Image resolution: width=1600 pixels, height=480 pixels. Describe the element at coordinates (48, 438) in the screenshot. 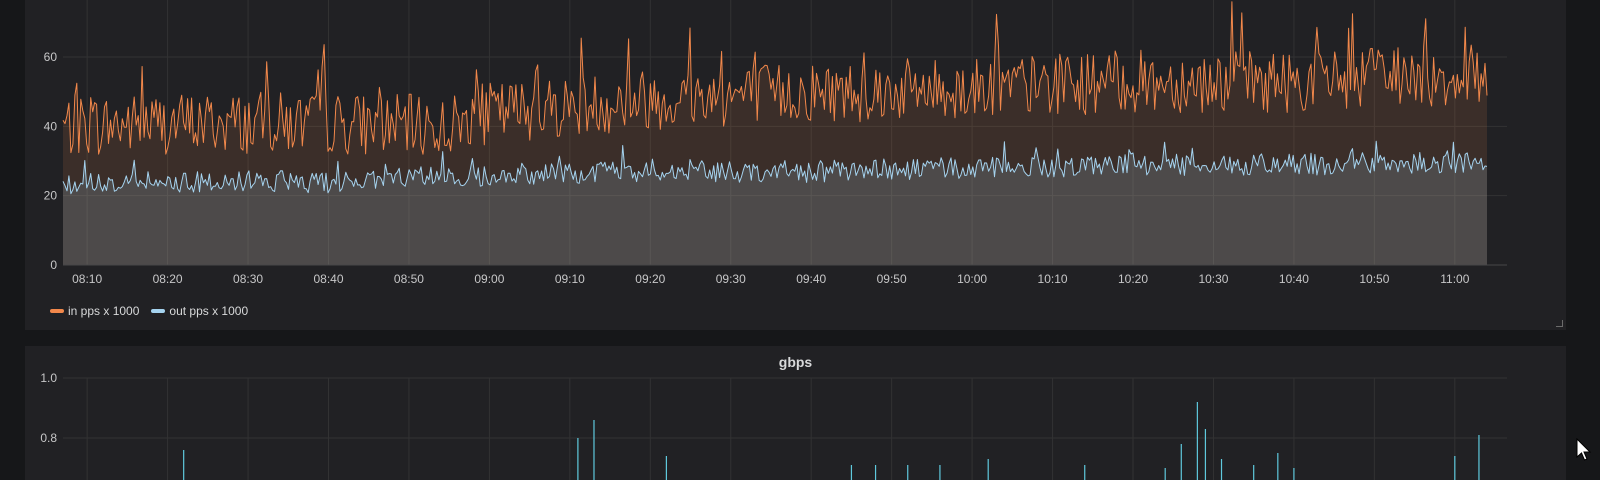

I see `y-tick-label: 0.8` at that location.